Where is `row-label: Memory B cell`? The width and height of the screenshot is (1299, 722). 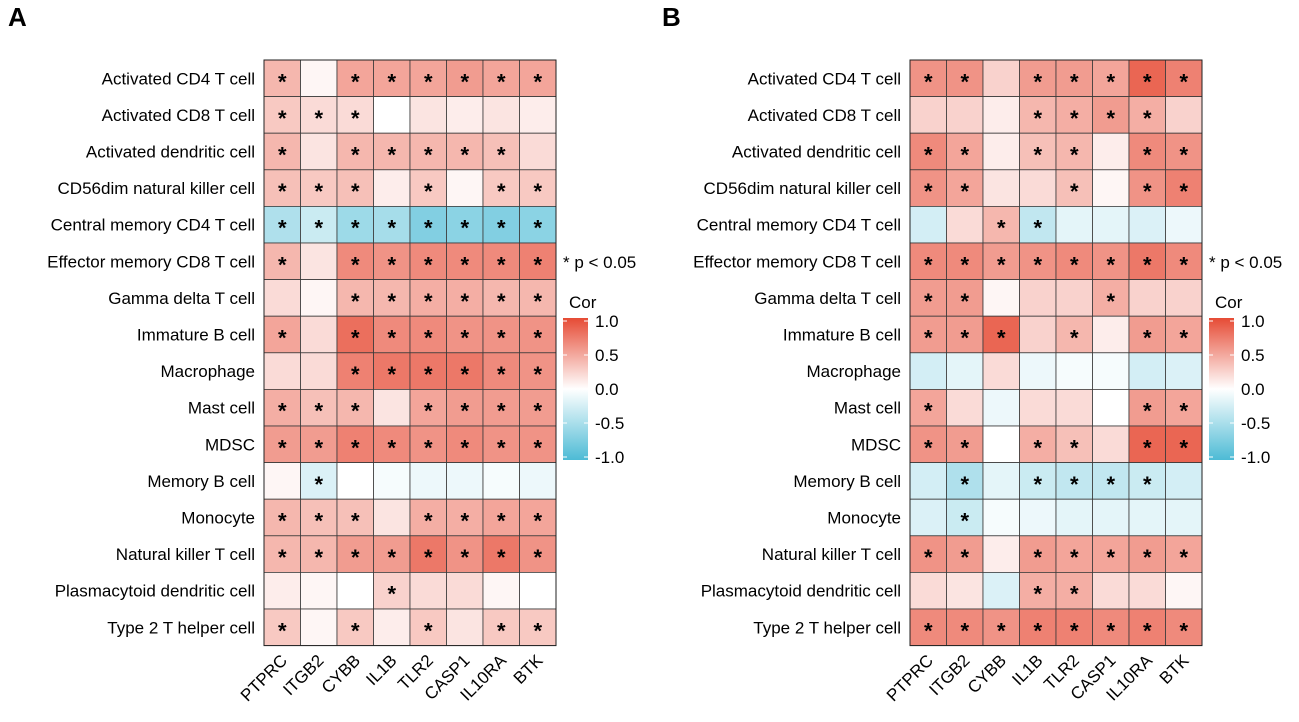 row-label: Memory B cell is located at coordinates (847, 481).